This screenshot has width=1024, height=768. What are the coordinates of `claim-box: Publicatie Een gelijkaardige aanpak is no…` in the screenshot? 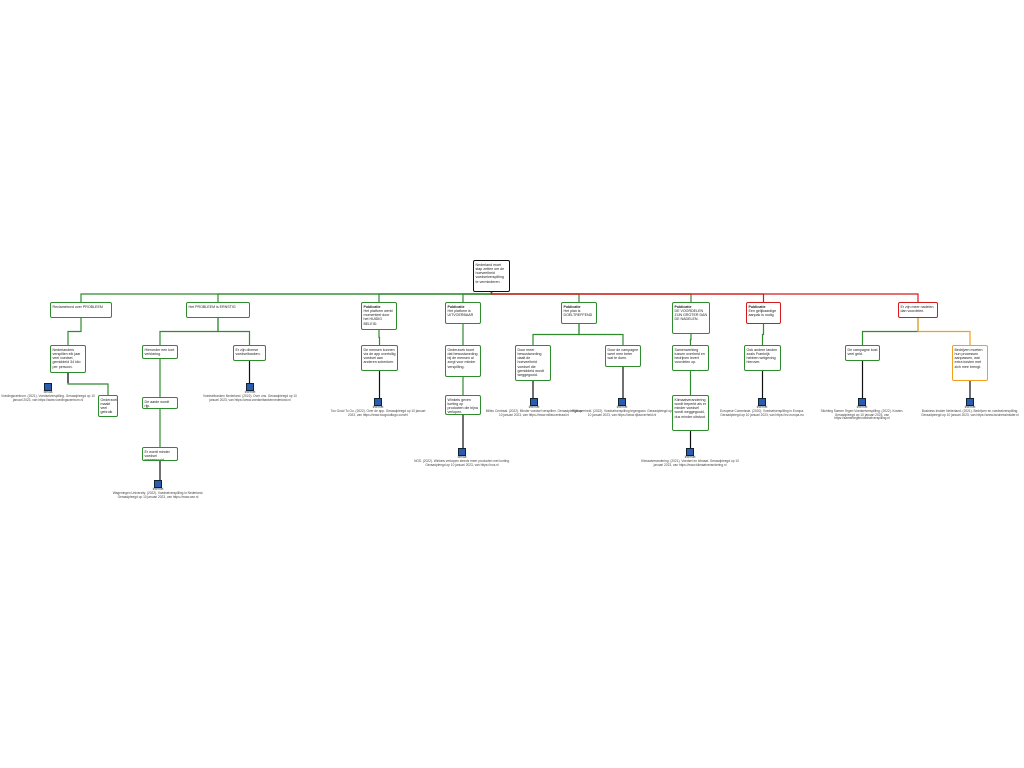 It's located at (763, 313).